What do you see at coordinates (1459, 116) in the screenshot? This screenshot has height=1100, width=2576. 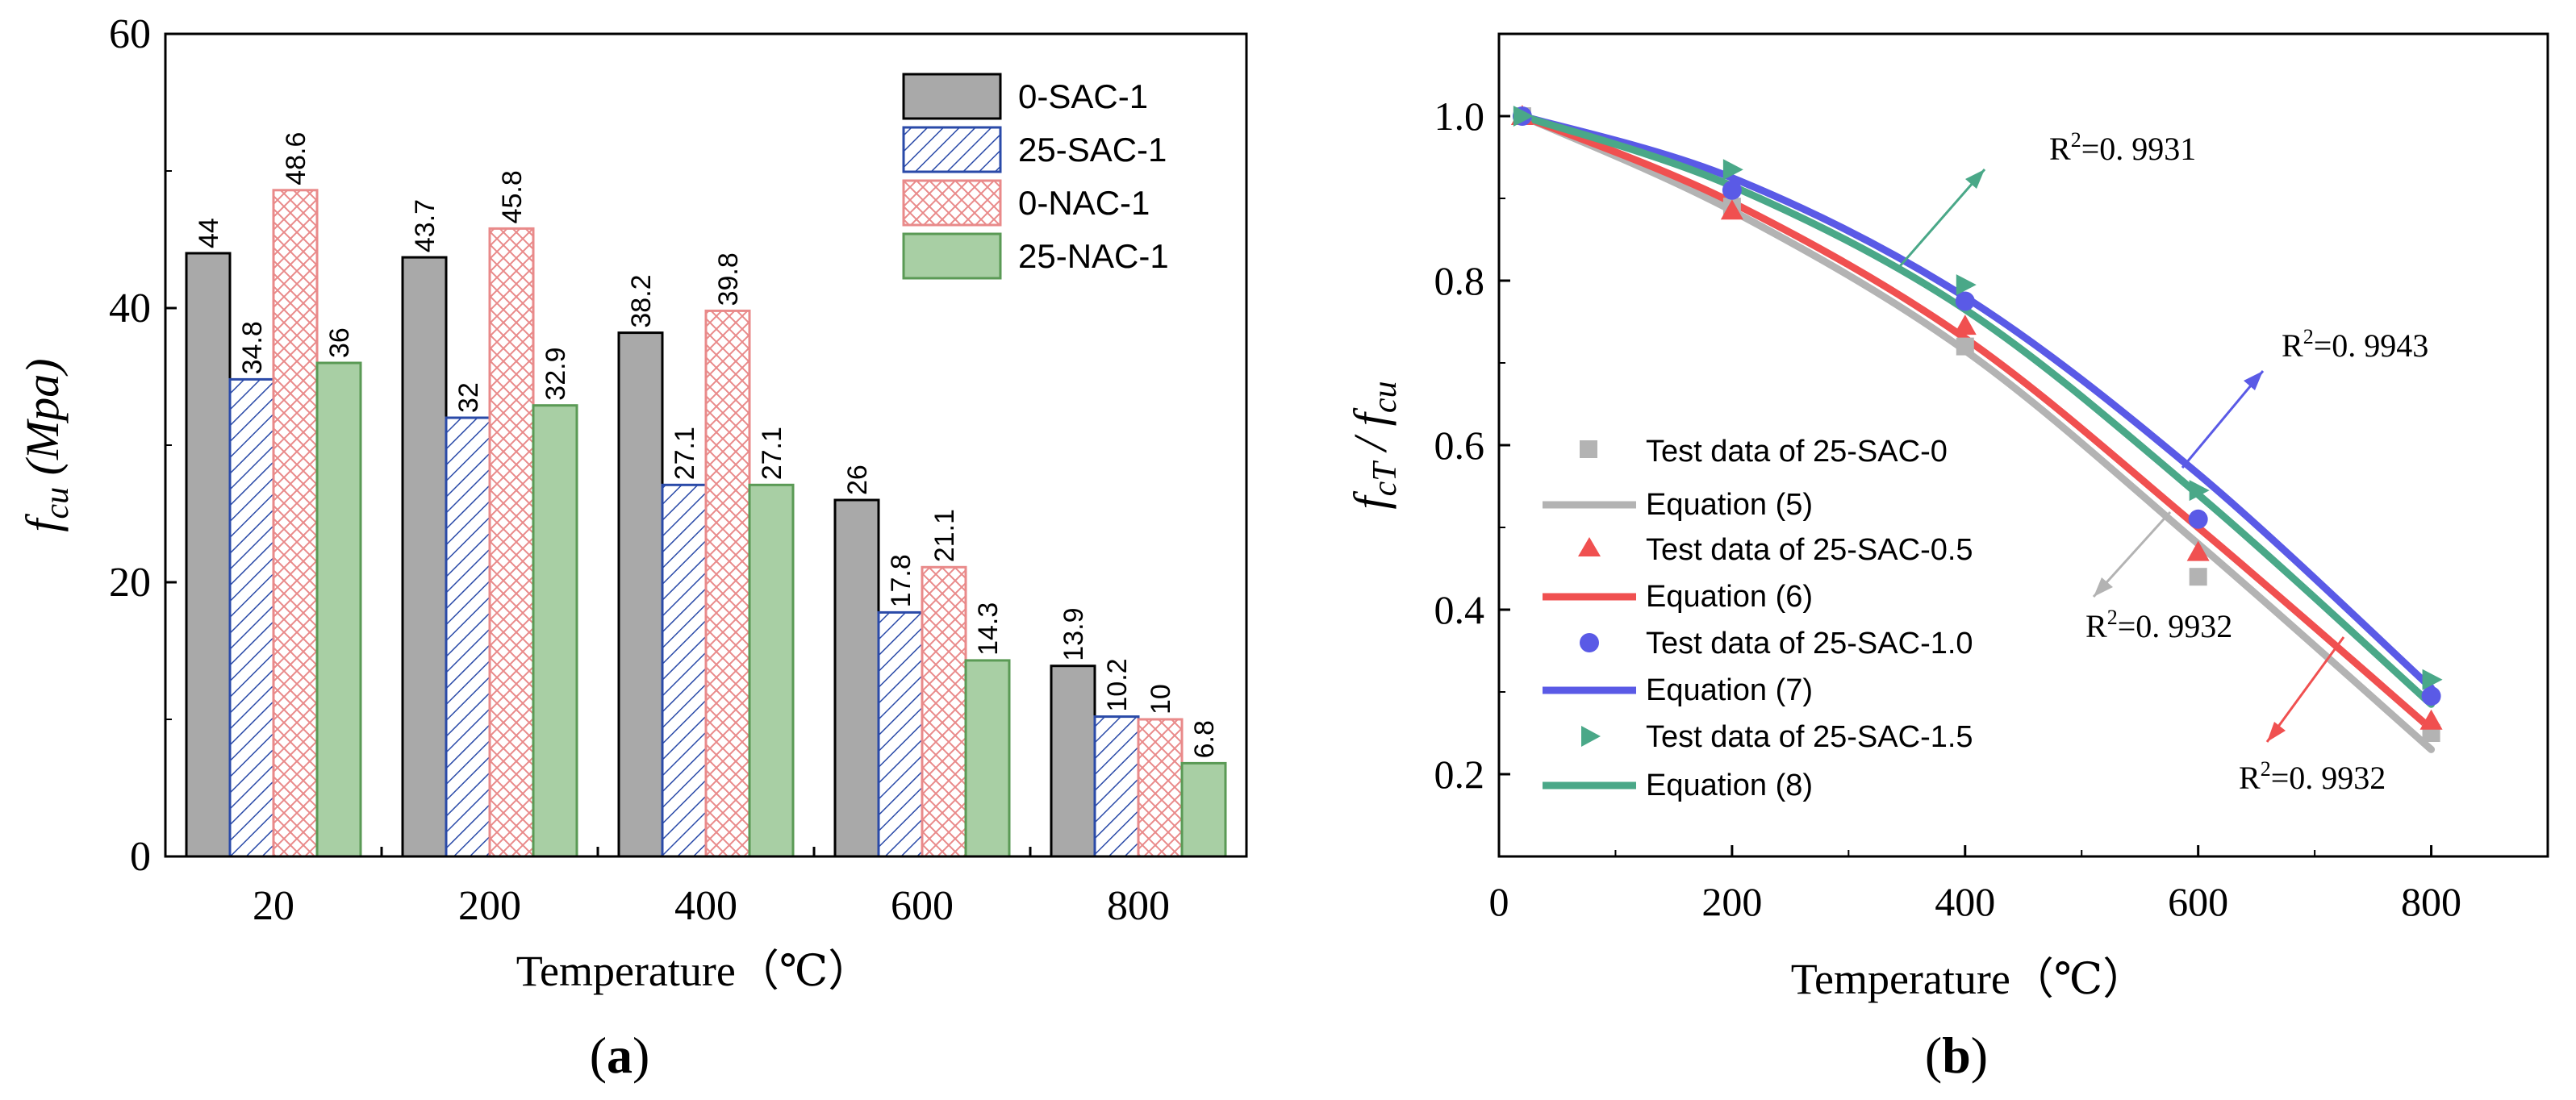 I see `y-tick-label: 1.0` at bounding box center [1459, 116].